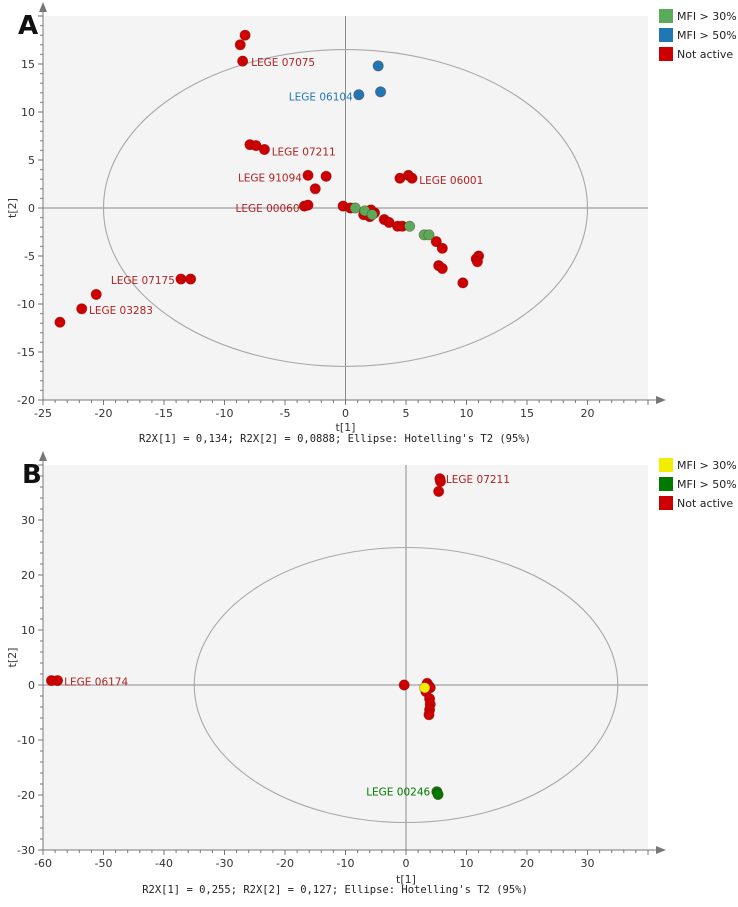 Image resolution: width=738 pixels, height=907 pixels. Describe the element at coordinates (398, 793) in the screenshot. I see `point-annotation: LEGE 00246` at that location.